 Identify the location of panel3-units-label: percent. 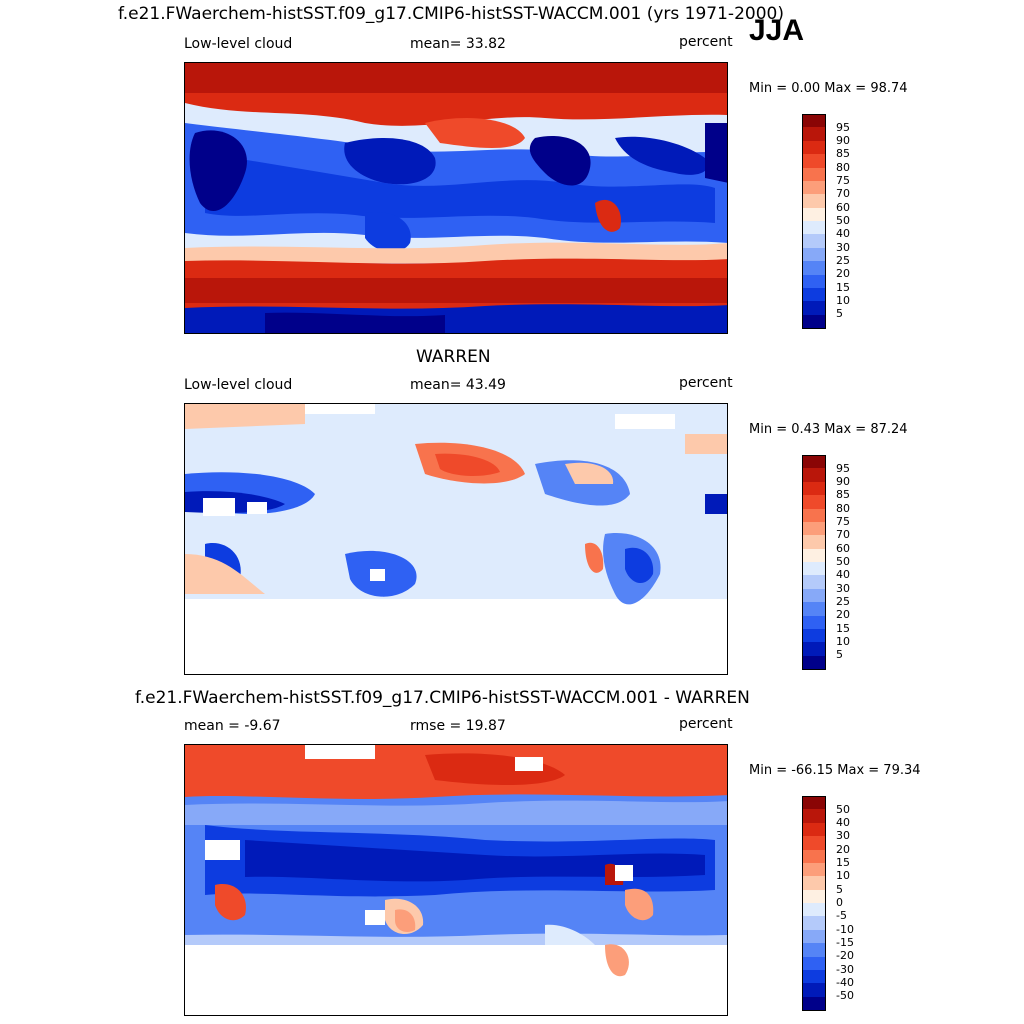
(706, 724).